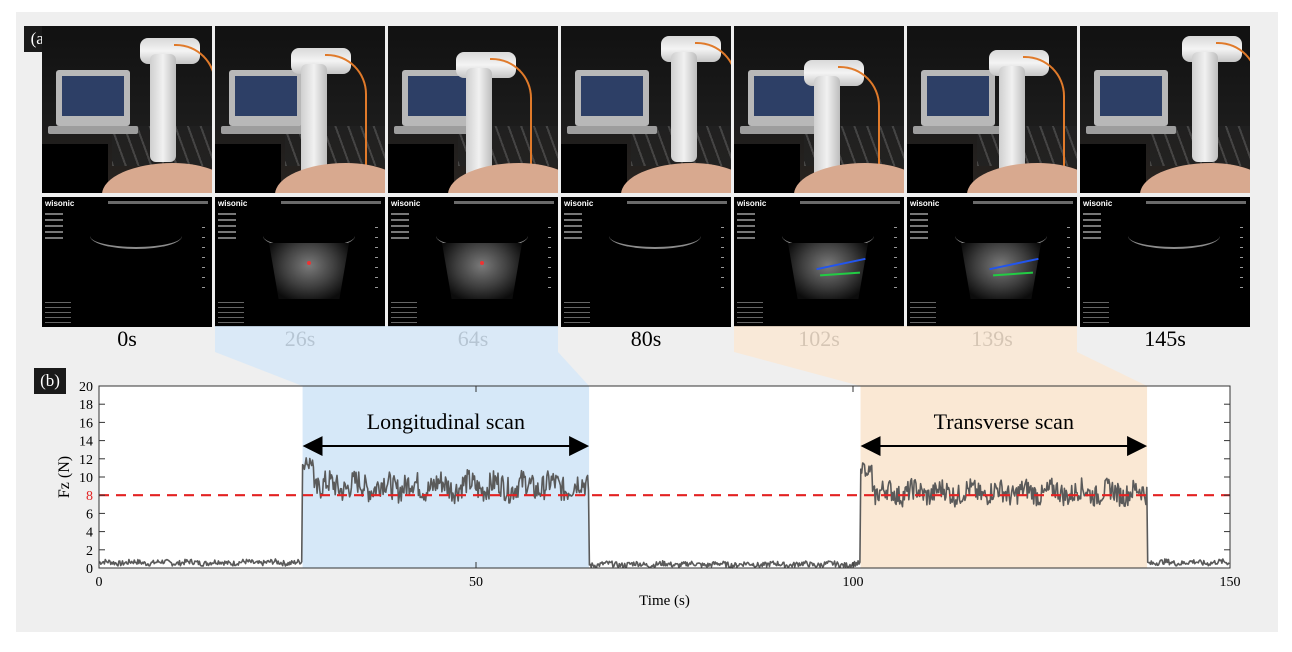  I want to click on x-tick-label: 100, so click(853, 582).